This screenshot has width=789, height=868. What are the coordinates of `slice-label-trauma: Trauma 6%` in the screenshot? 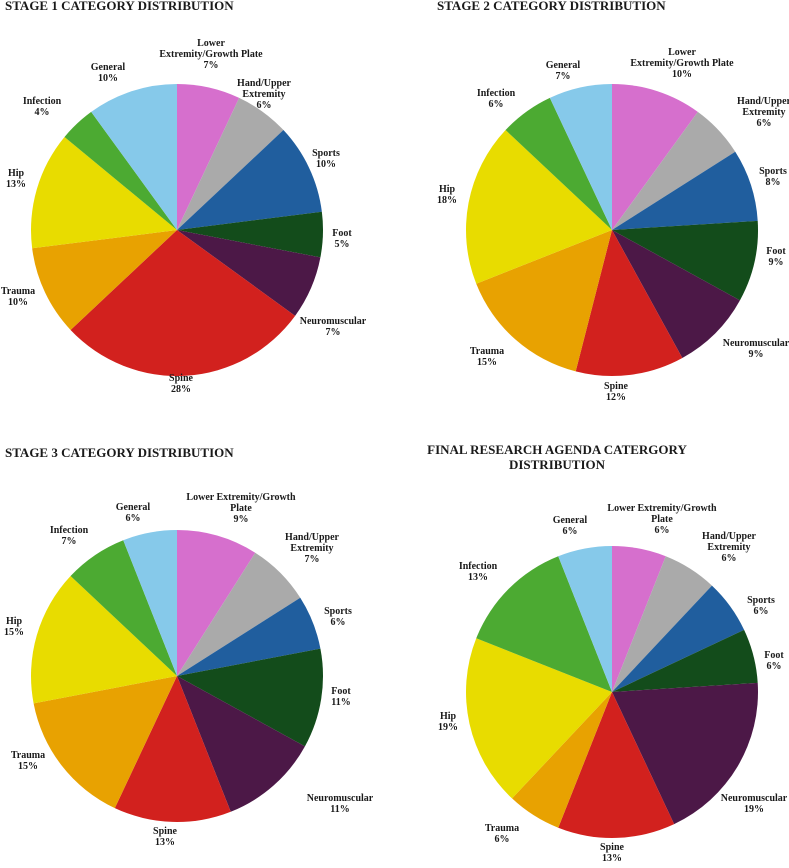 It's located at (502, 834).